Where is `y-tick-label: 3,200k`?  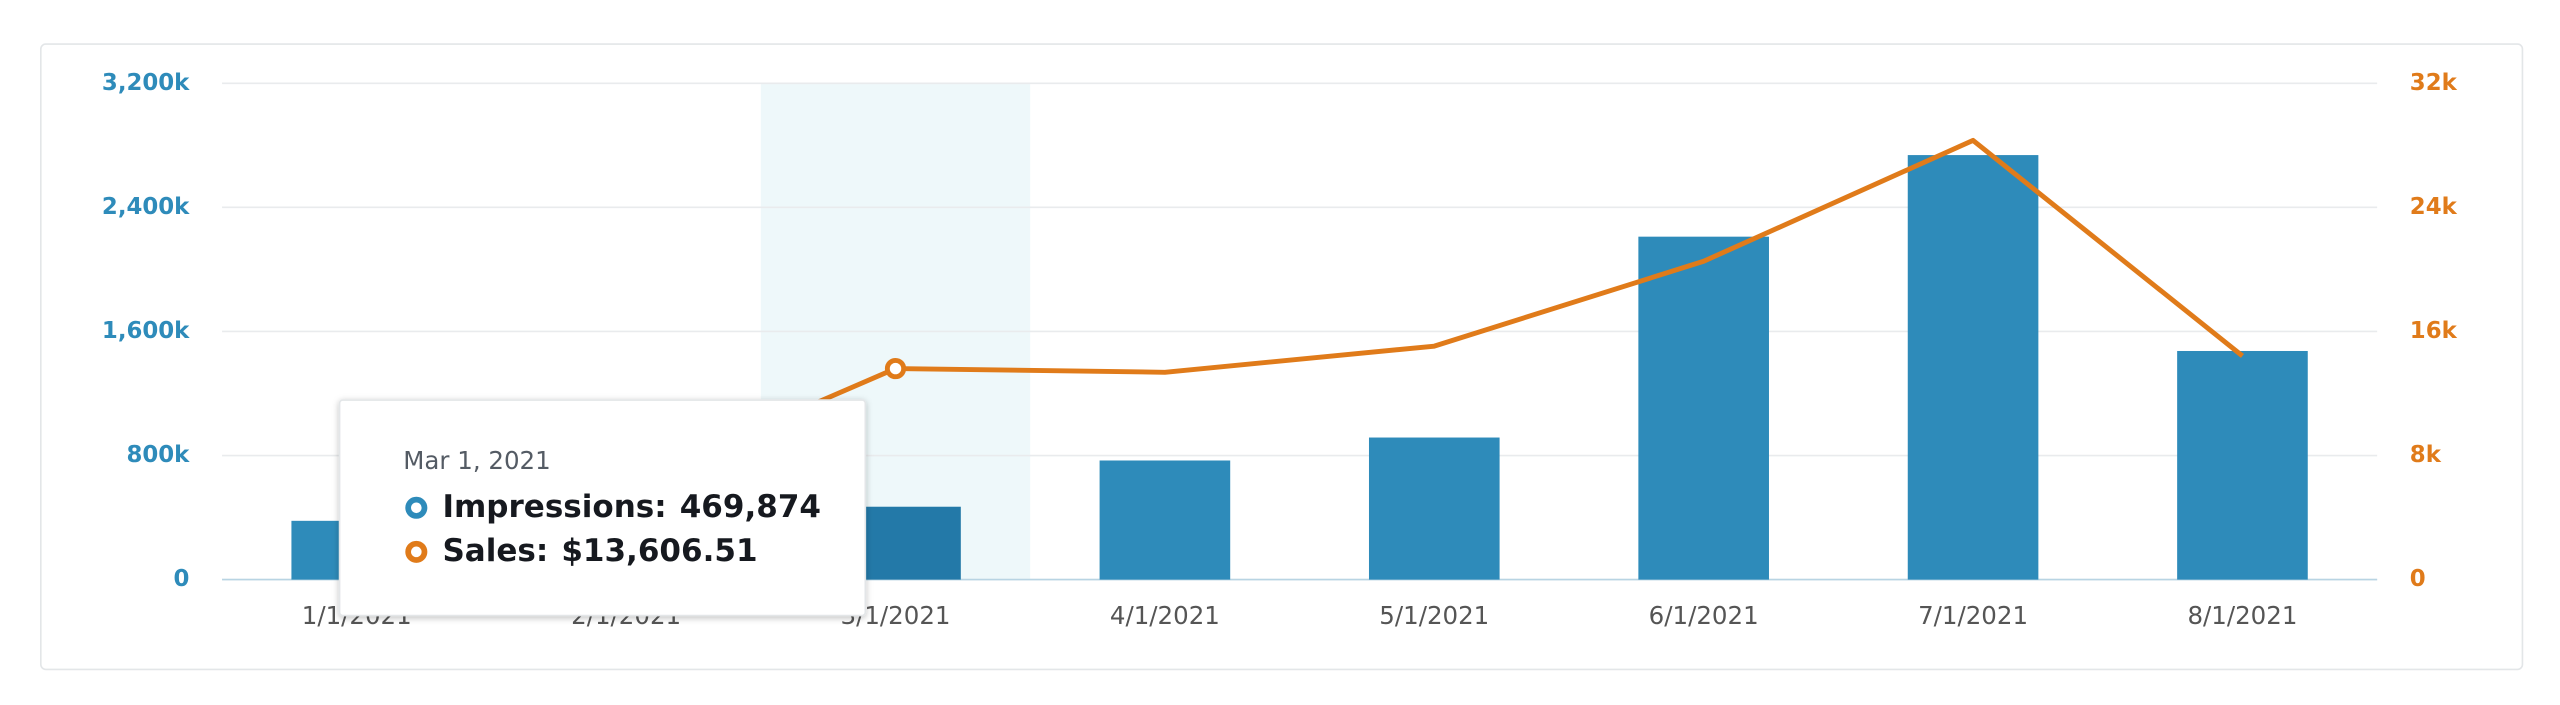
y-tick-label: 3,200k is located at coordinates (146, 83).